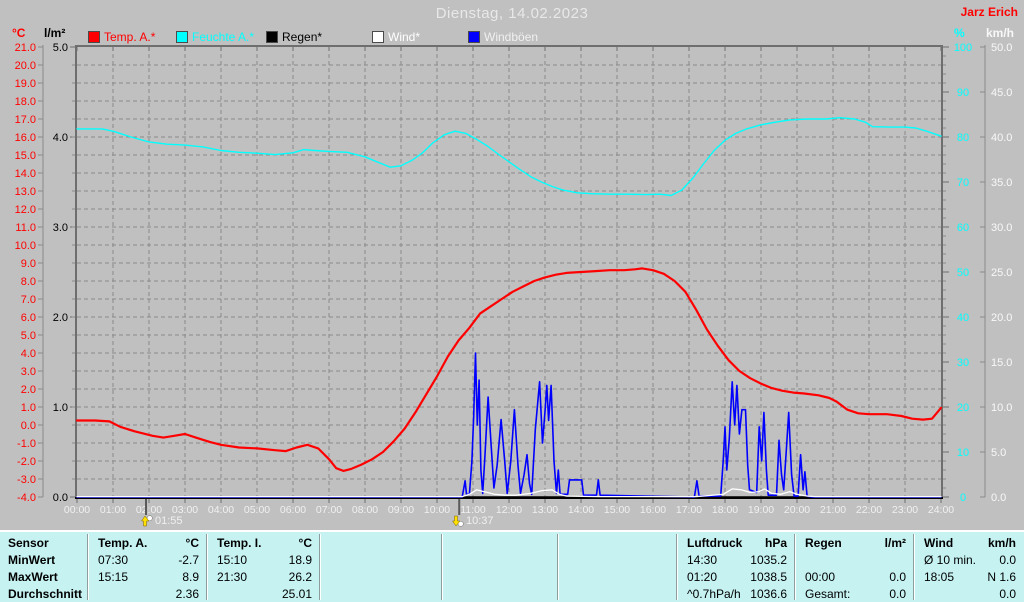 Image resolution: width=1024 pixels, height=602 pixels. I want to click on cell-value: 1035.2, so click(768, 559).